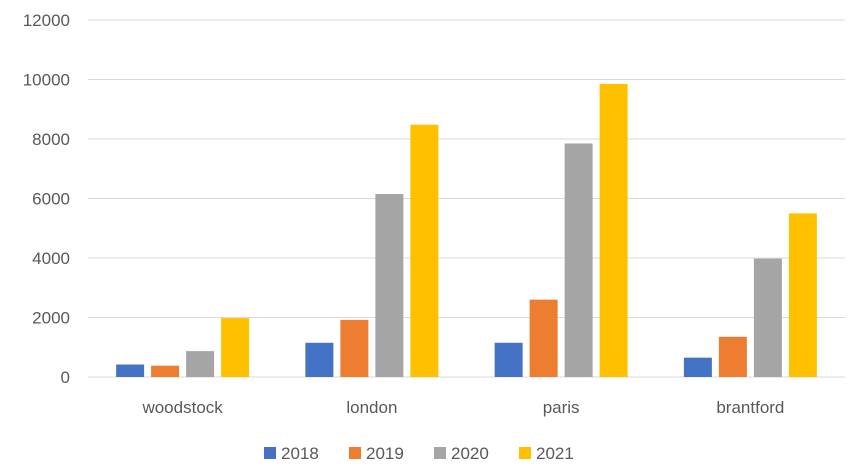  What do you see at coordinates (543, 338) in the screenshot?
I see `bar-paris-2019` at bounding box center [543, 338].